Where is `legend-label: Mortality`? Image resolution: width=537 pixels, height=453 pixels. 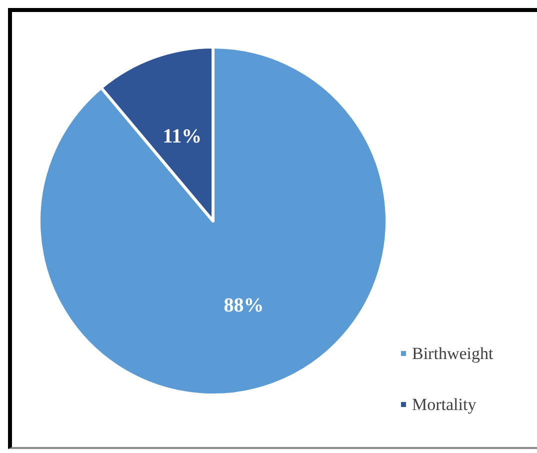 legend-label: Mortality is located at coordinates (444, 404).